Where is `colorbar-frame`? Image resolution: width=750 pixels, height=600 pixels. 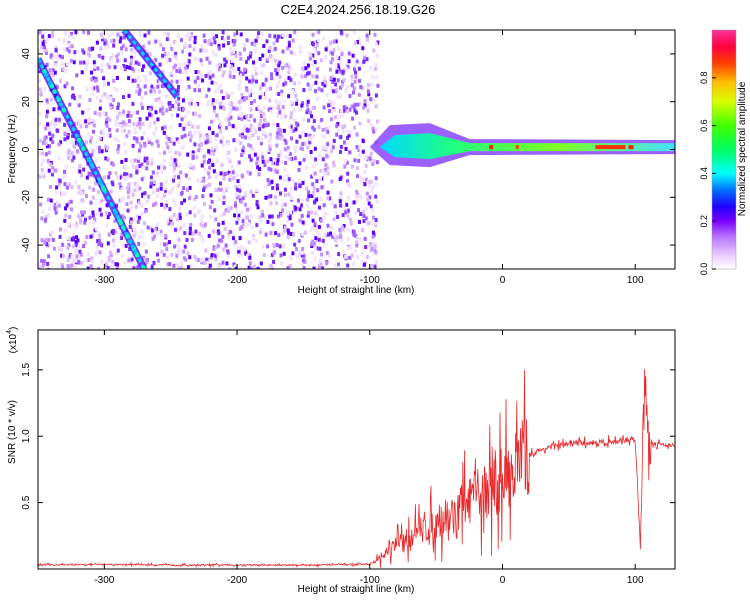 colorbar-frame is located at coordinates (724, 149).